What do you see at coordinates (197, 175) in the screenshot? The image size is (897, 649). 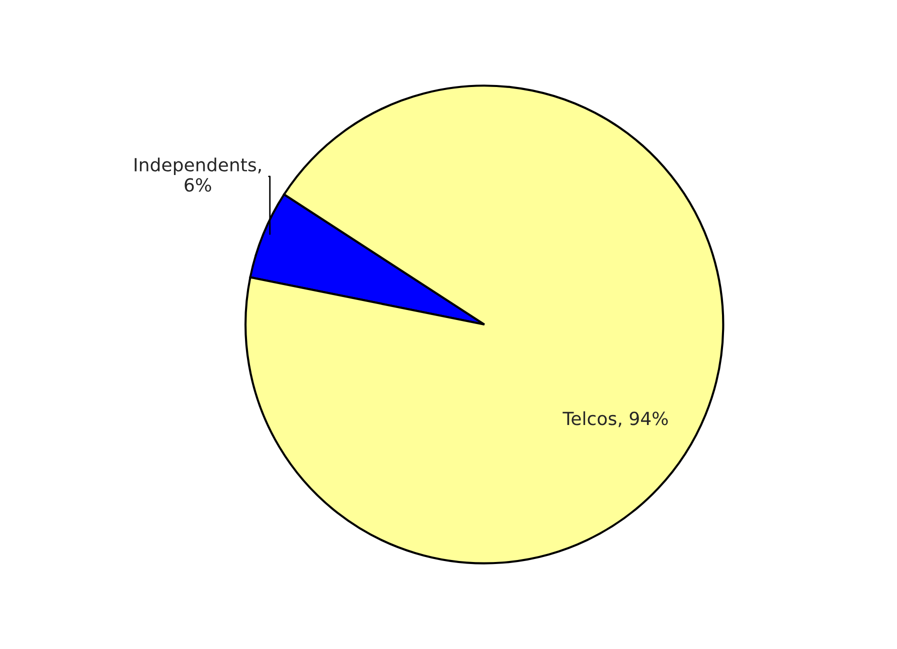 I see `slice-label: Independents, 6%` at bounding box center [197, 175].